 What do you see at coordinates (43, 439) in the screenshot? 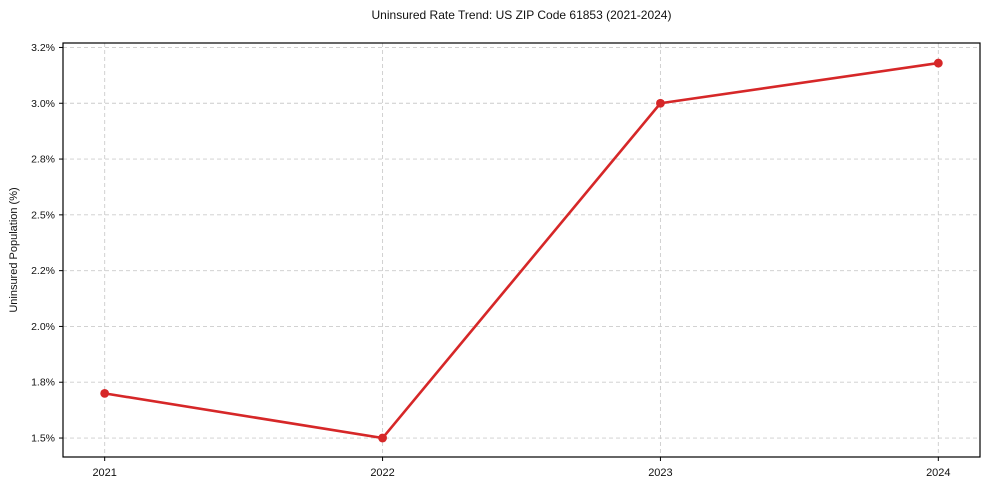
I see `y-tick-label: 1.5%` at bounding box center [43, 439].